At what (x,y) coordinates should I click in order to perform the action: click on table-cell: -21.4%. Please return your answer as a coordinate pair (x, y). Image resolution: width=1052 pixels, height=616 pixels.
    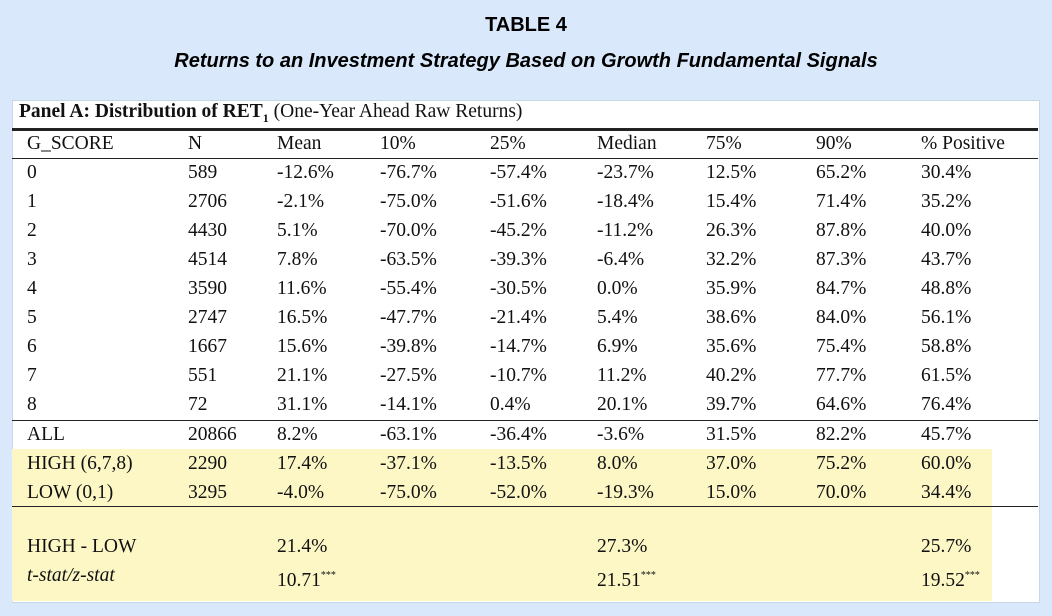
    Looking at the image, I should click on (518, 317).